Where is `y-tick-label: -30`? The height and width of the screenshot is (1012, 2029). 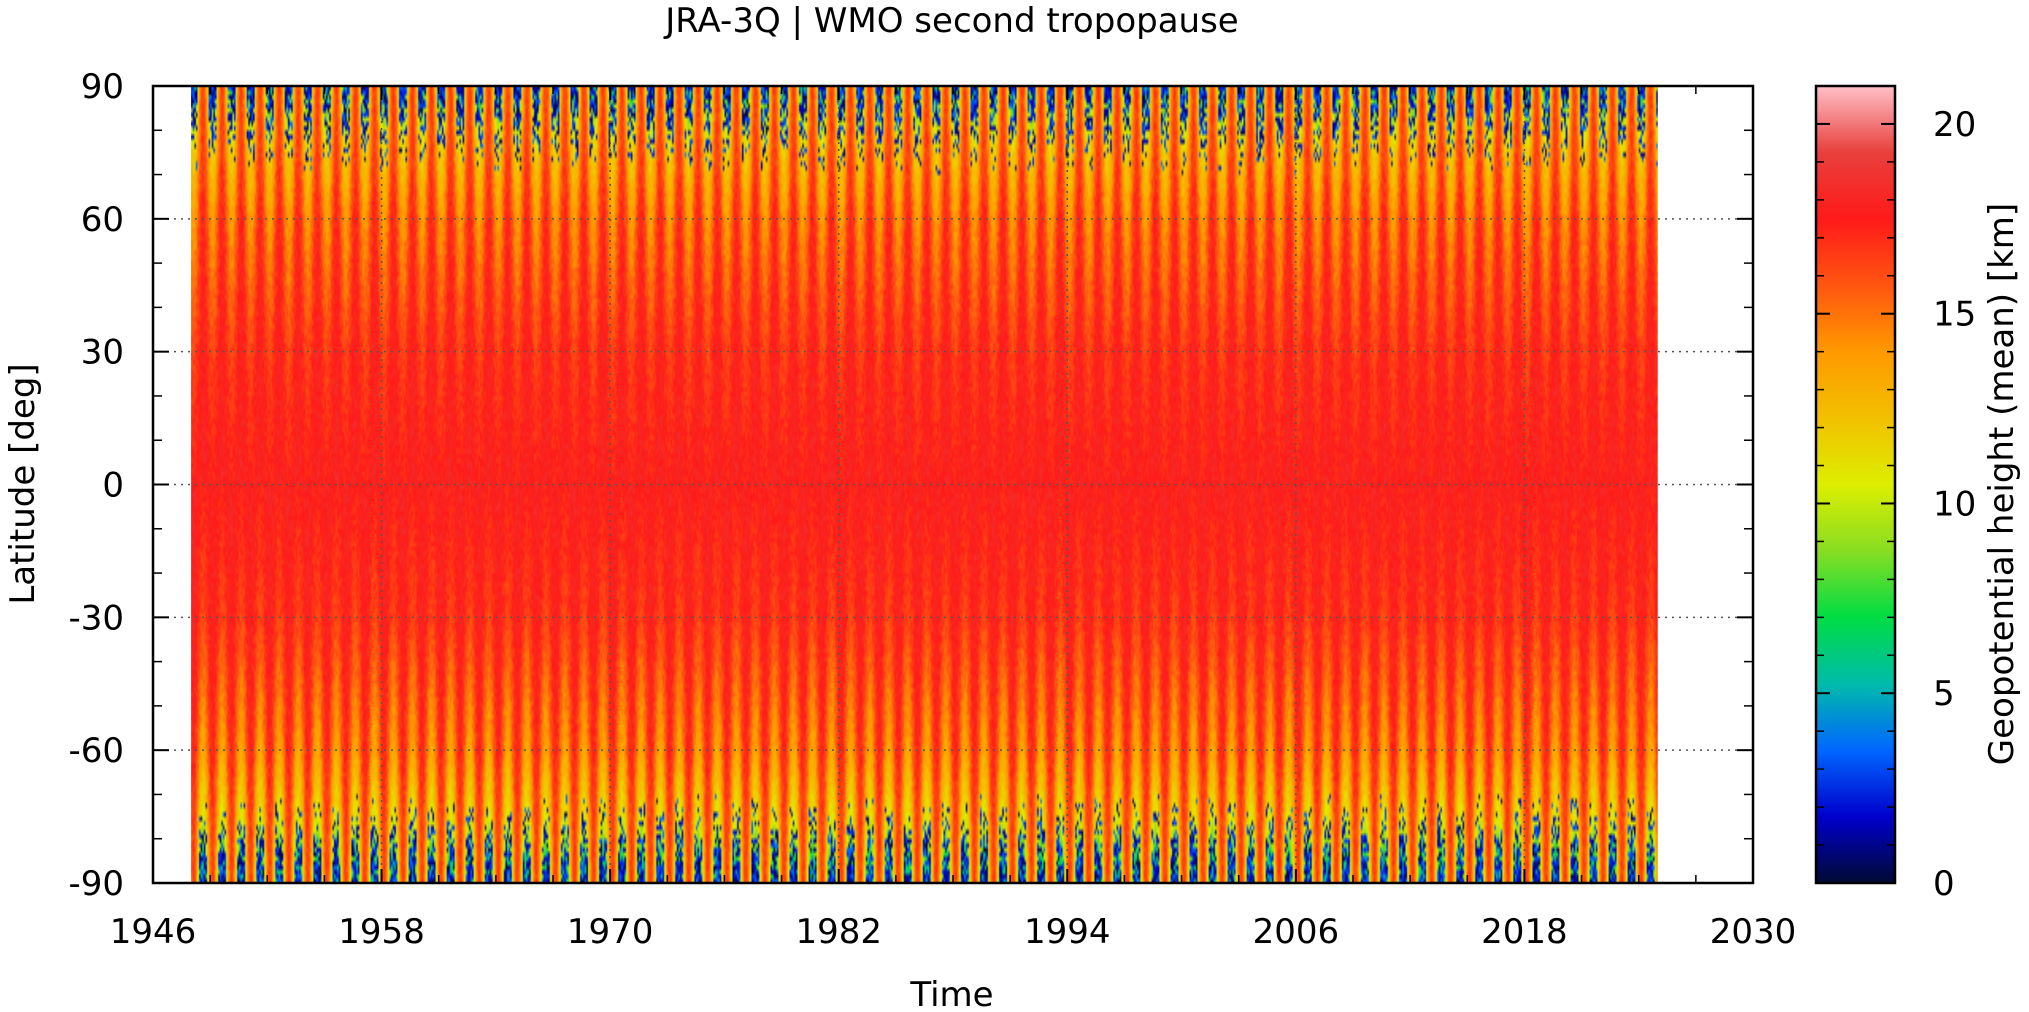 y-tick-label: -30 is located at coordinates (96, 618).